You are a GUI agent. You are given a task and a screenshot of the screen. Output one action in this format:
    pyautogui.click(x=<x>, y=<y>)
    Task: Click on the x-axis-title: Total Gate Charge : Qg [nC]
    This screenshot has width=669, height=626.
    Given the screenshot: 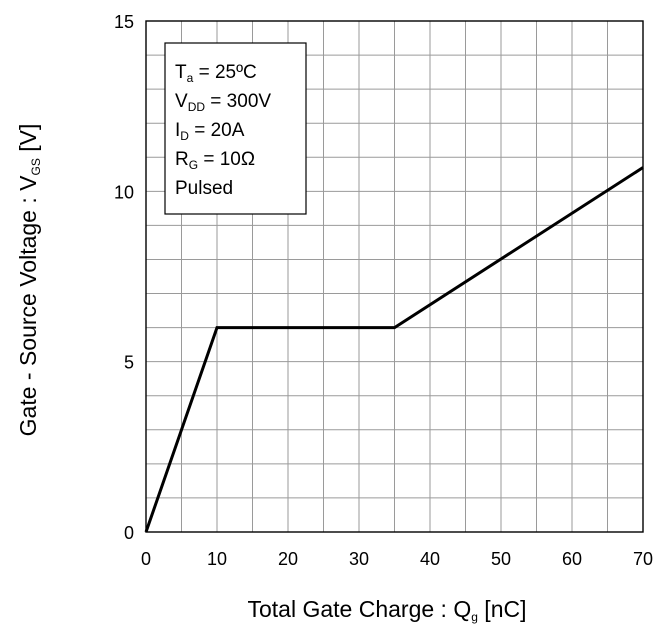 What is the action you would take?
    pyautogui.click(x=387, y=610)
    